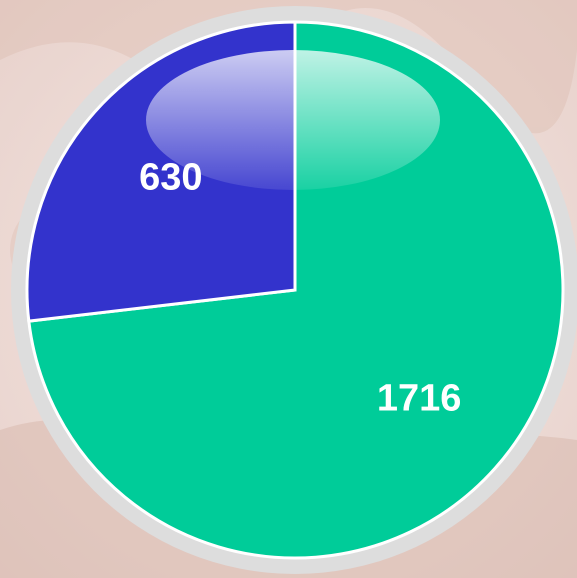 This screenshot has width=577, height=578. What do you see at coordinates (419, 398) in the screenshot?
I see `data-label: 1716` at bounding box center [419, 398].